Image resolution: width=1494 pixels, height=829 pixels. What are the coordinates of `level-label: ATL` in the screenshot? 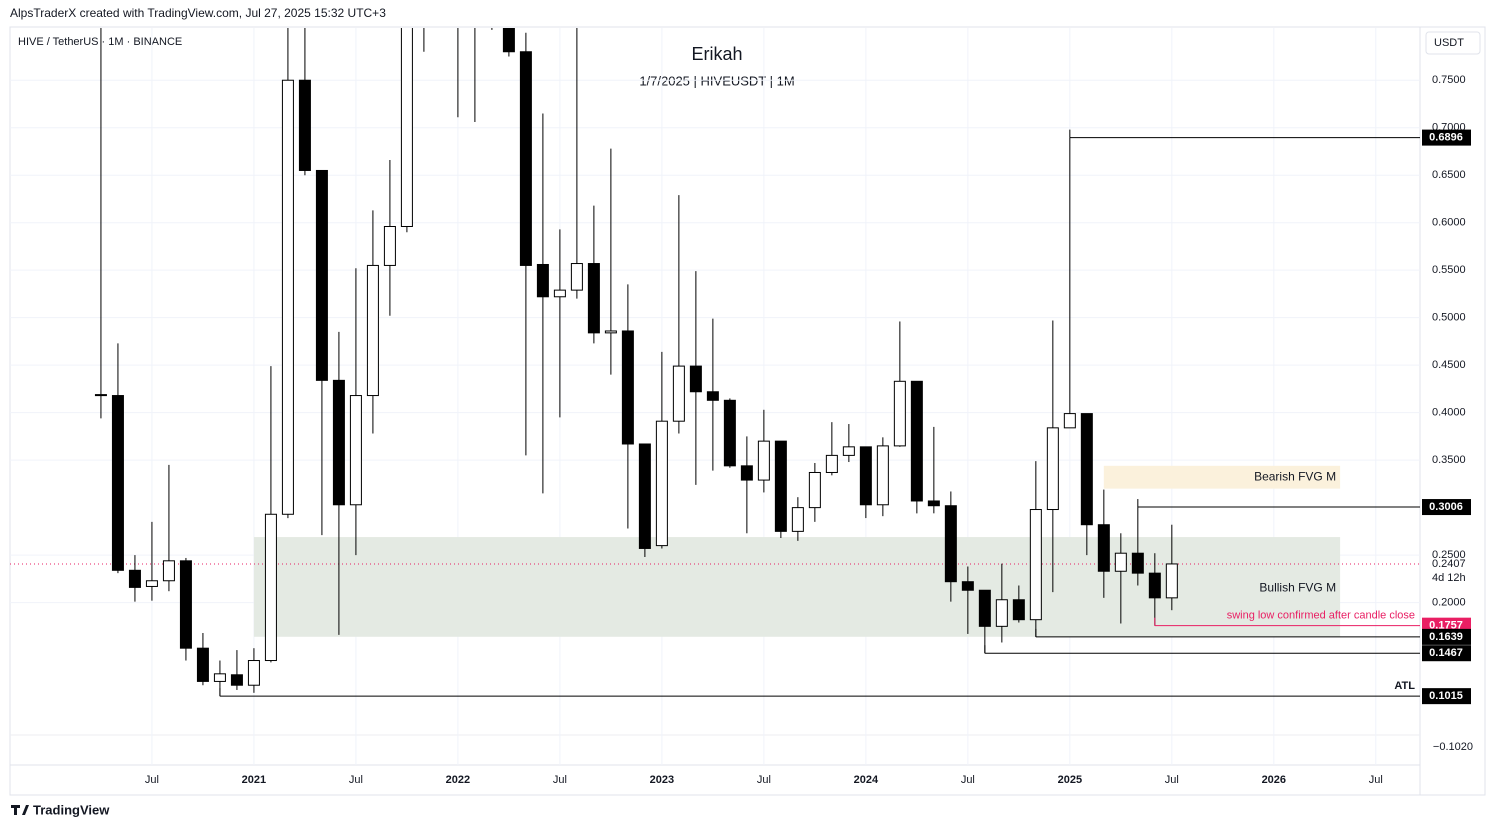 It's located at (1404, 686).